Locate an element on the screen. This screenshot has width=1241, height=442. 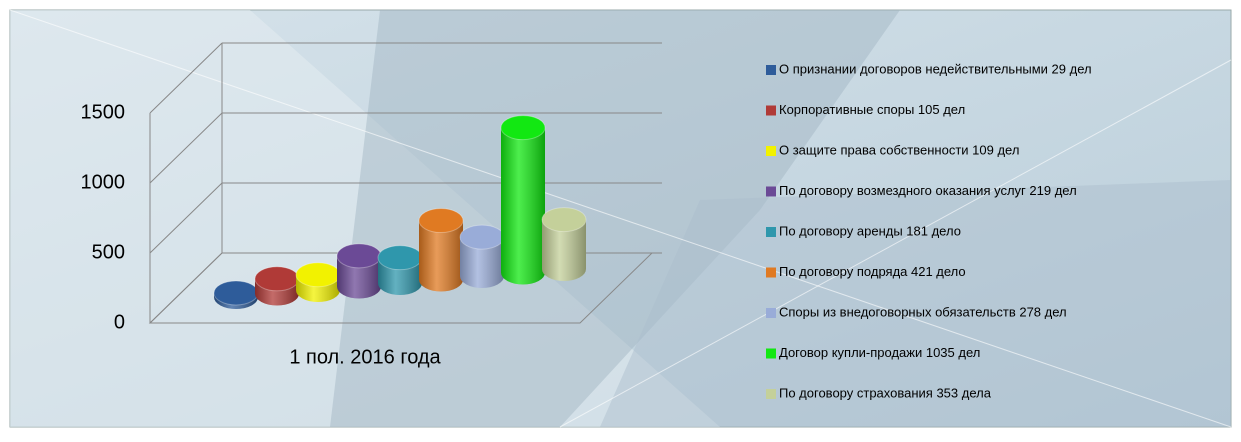
legend-label: Договор купли-продажи 1035 дел is located at coordinates (879, 352).